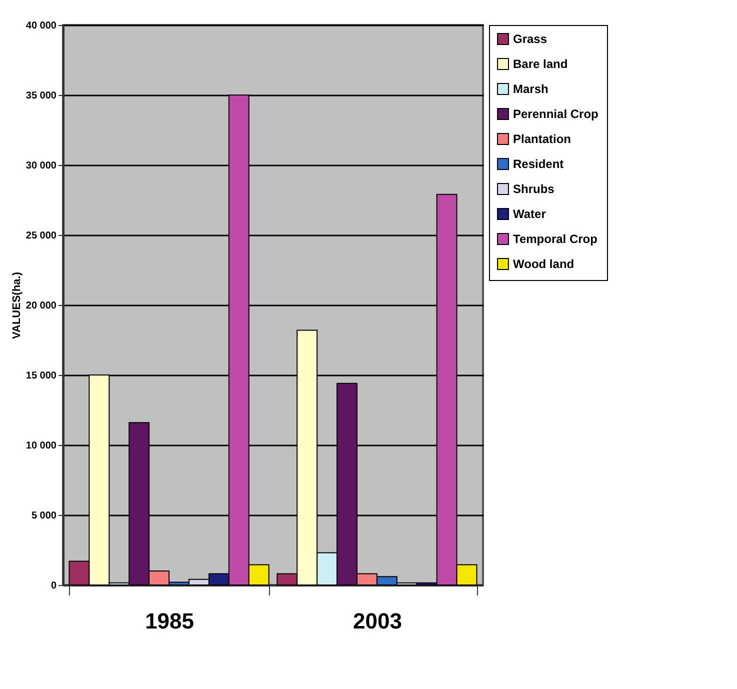  Describe the element at coordinates (44, 516) in the screenshot. I see `y-tick-label: 5 000` at that location.